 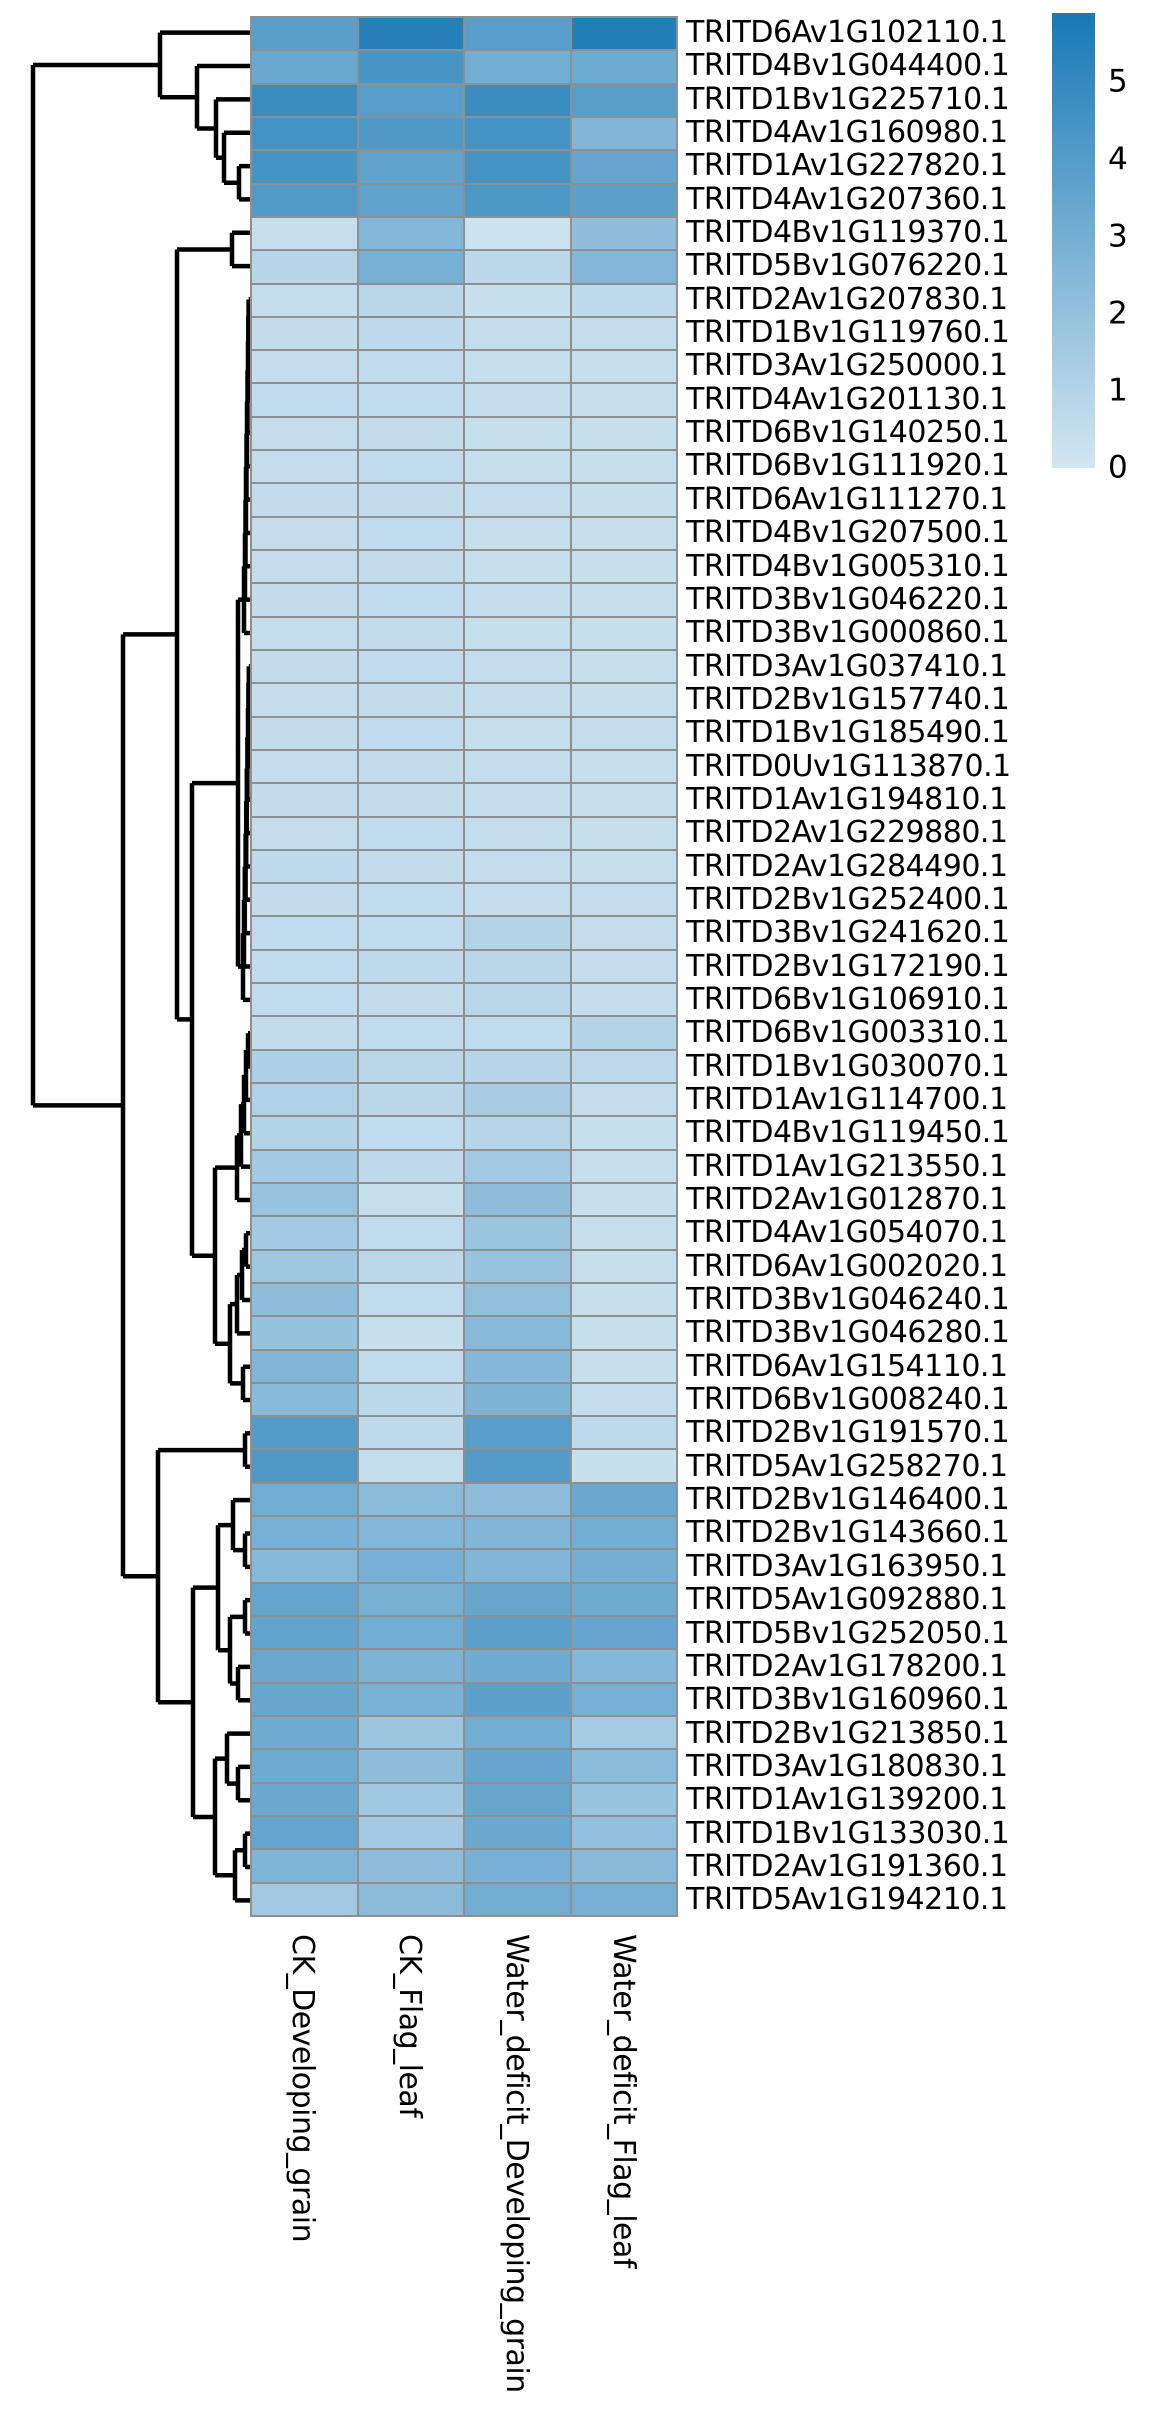 What do you see at coordinates (848, 1033) in the screenshot?
I see `row-label: TRITD6Bv1G003310.1` at bounding box center [848, 1033].